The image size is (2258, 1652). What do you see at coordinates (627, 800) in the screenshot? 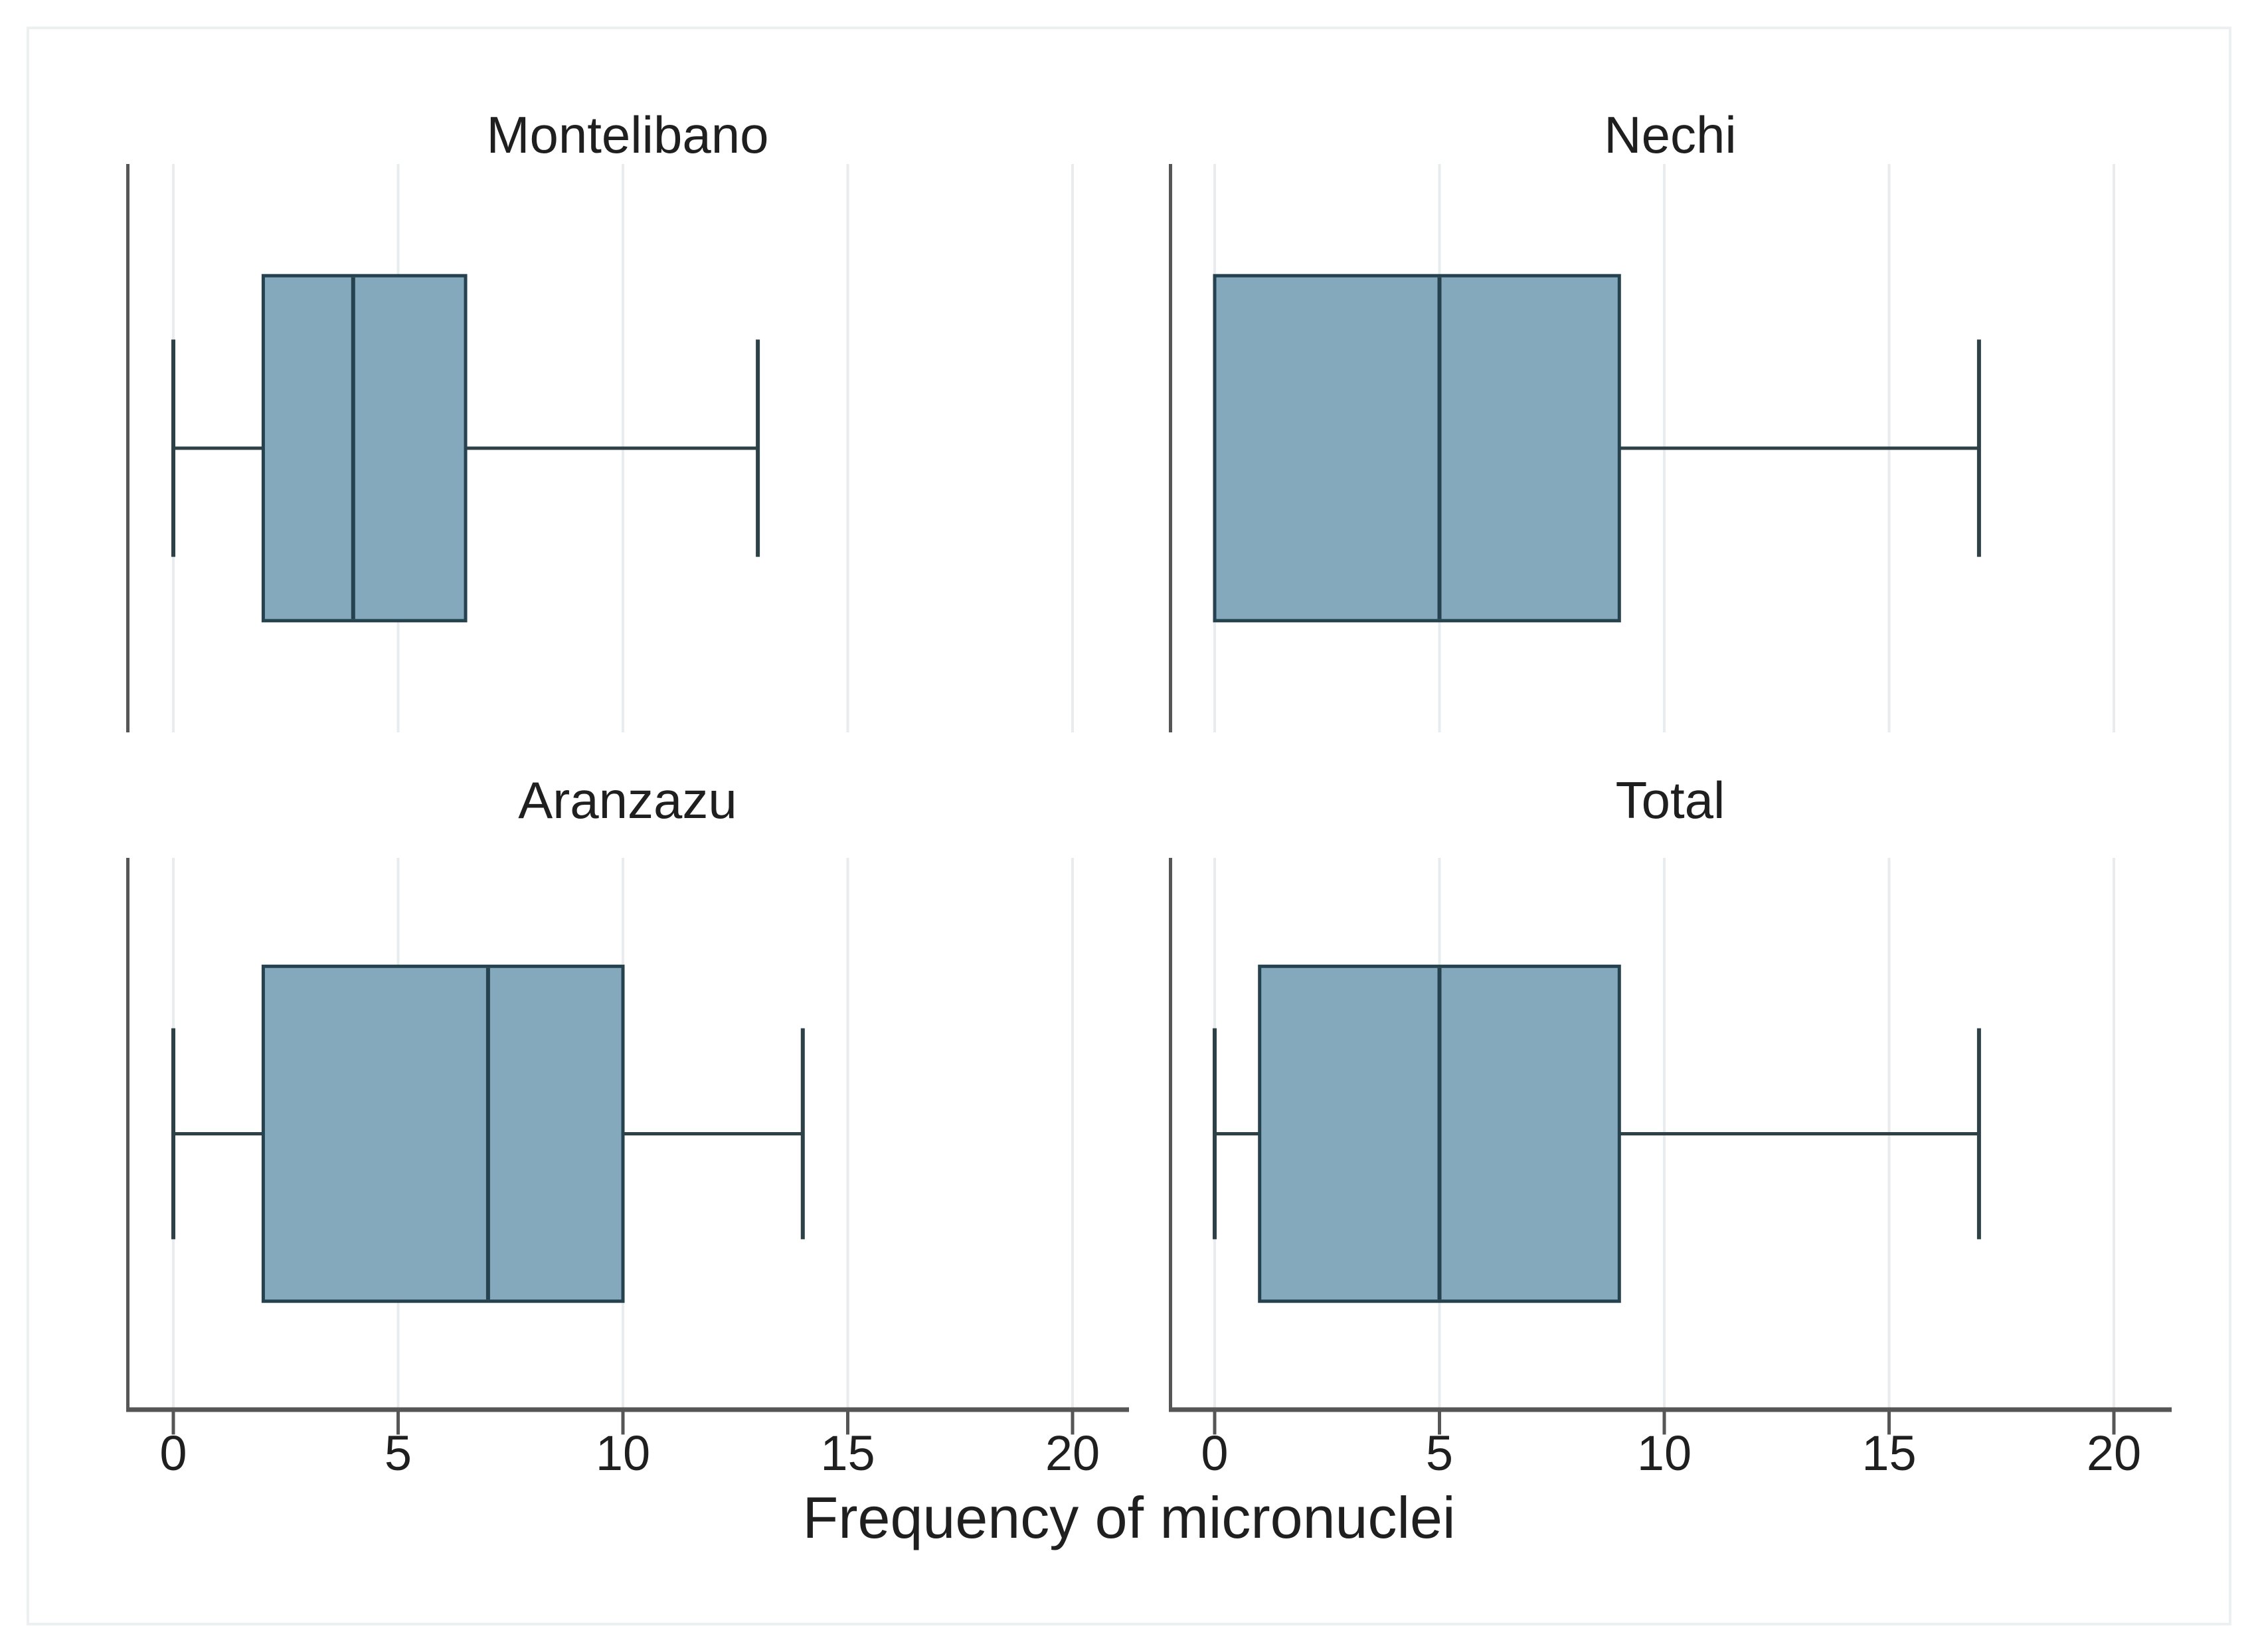
I see `panel-title-aranzazu: Aranzazu` at bounding box center [627, 800].